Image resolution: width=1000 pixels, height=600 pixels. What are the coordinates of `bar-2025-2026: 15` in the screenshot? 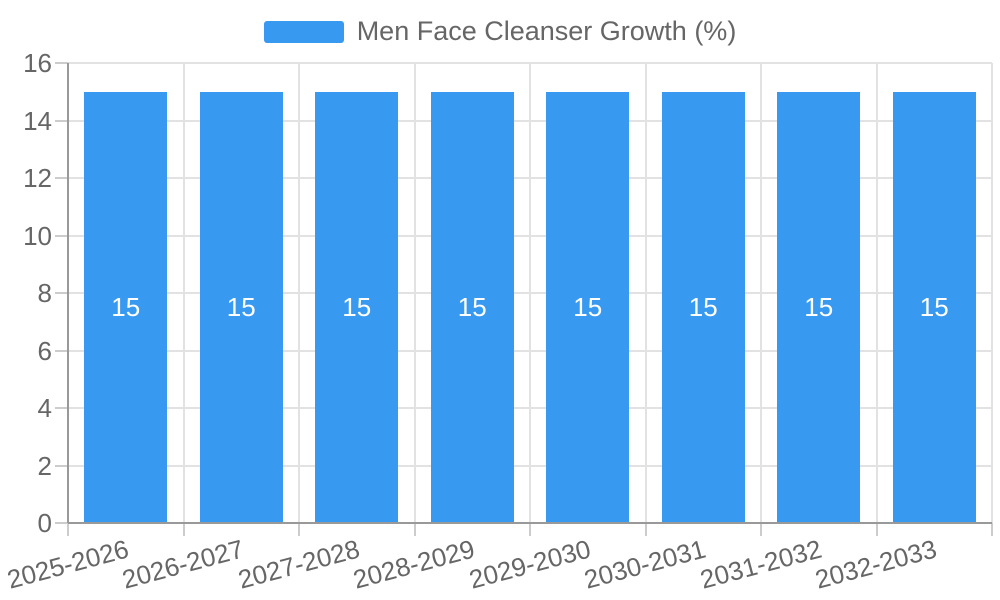 It's located at (126, 307).